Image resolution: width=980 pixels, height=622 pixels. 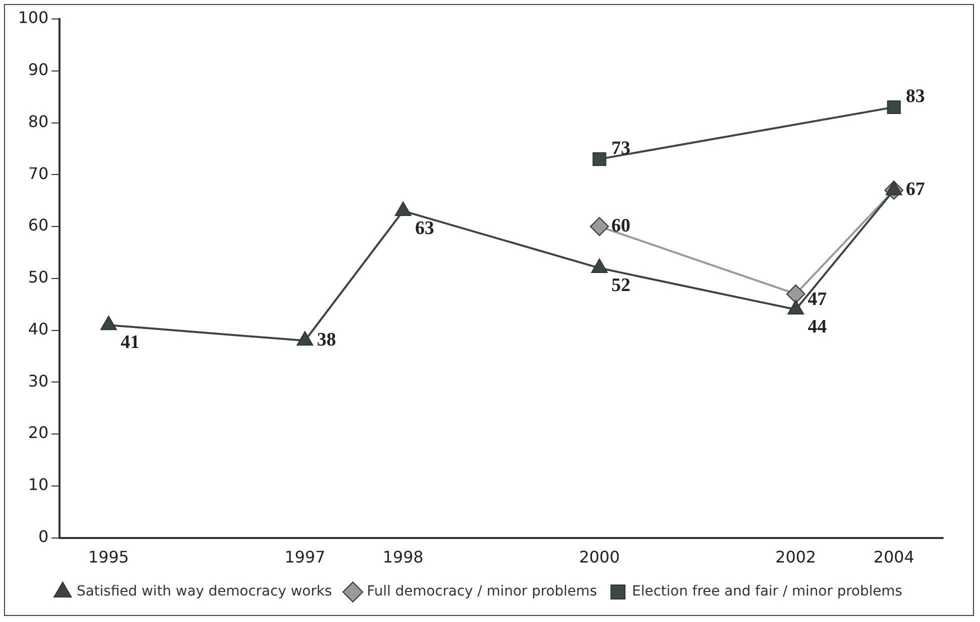 I want to click on data-label: 47, so click(x=818, y=299).